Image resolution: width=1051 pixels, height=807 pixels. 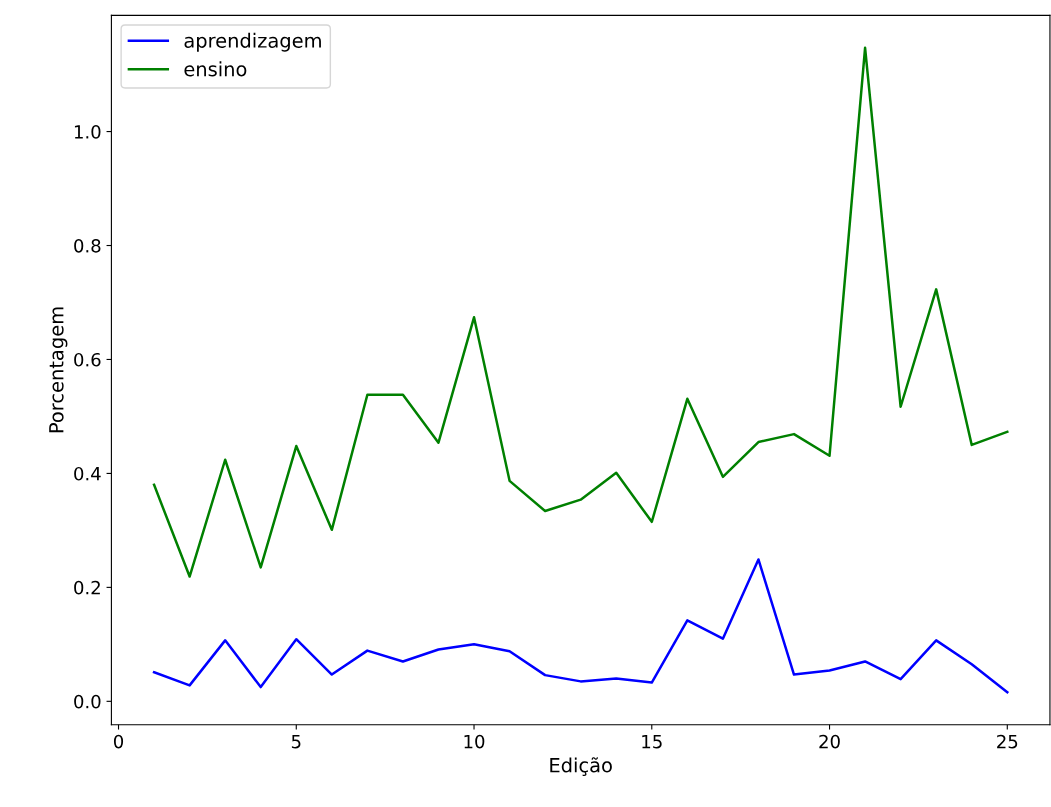 What do you see at coordinates (580, 626) in the screenshot?
I see `line-series` at bounding box center [580, 626].